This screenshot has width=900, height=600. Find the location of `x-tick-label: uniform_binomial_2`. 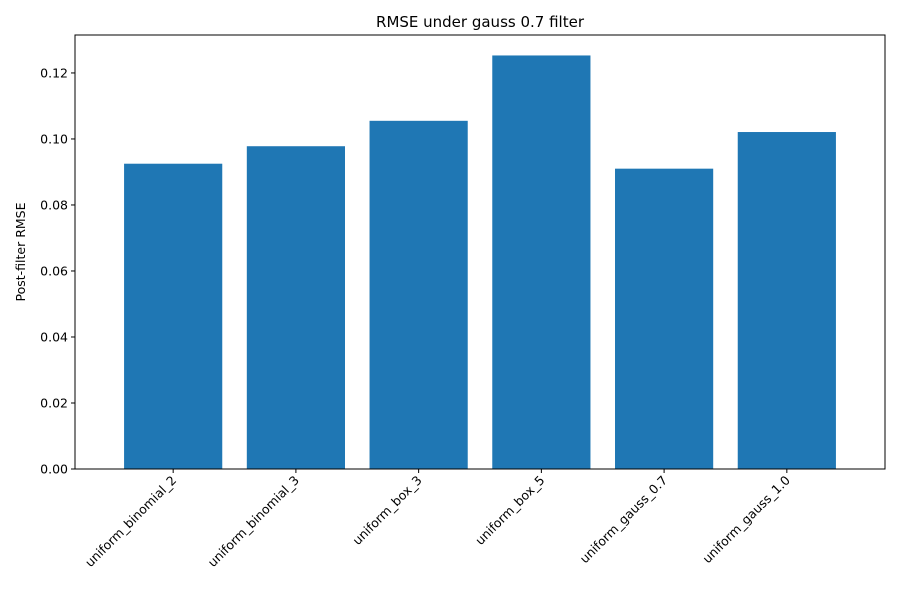

x-tick-label: uniform_binomial_2 is located at coordinates (130, 521).